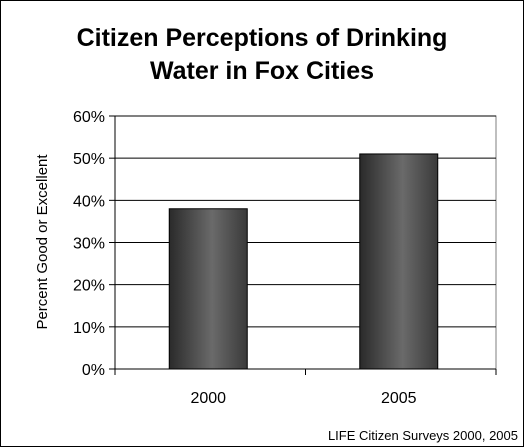 The height and width of the screenshot is (447, 524). Describe the element at coordinates (423, 435) in the screenshot. I see `source-note: LIFE Citizen Surveys 2000, 2005` at that location.